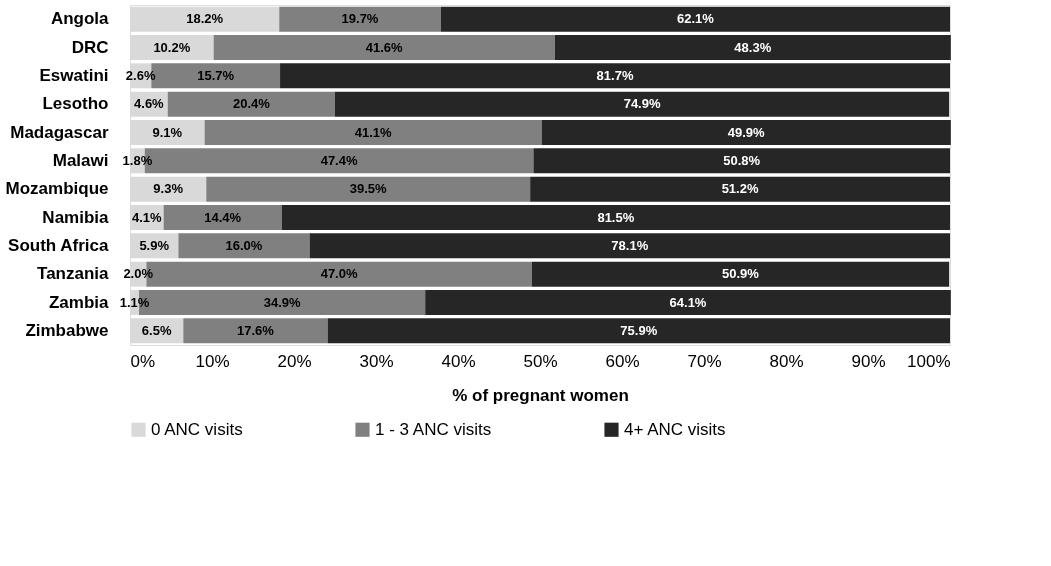 The image size is (1051, 566). Describe the element at coordinates (282, 302) in the screenshot. I see `data-label: 34.9%` at that location.